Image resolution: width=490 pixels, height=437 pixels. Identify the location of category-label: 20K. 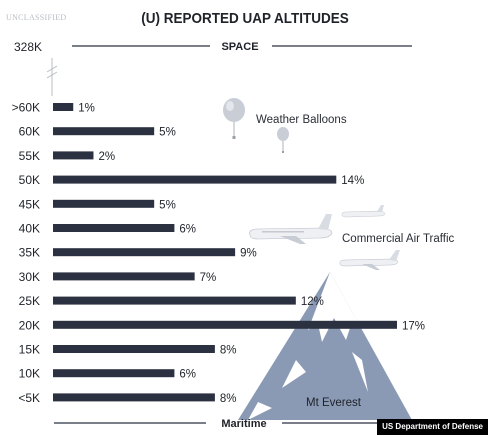
(29, 325).